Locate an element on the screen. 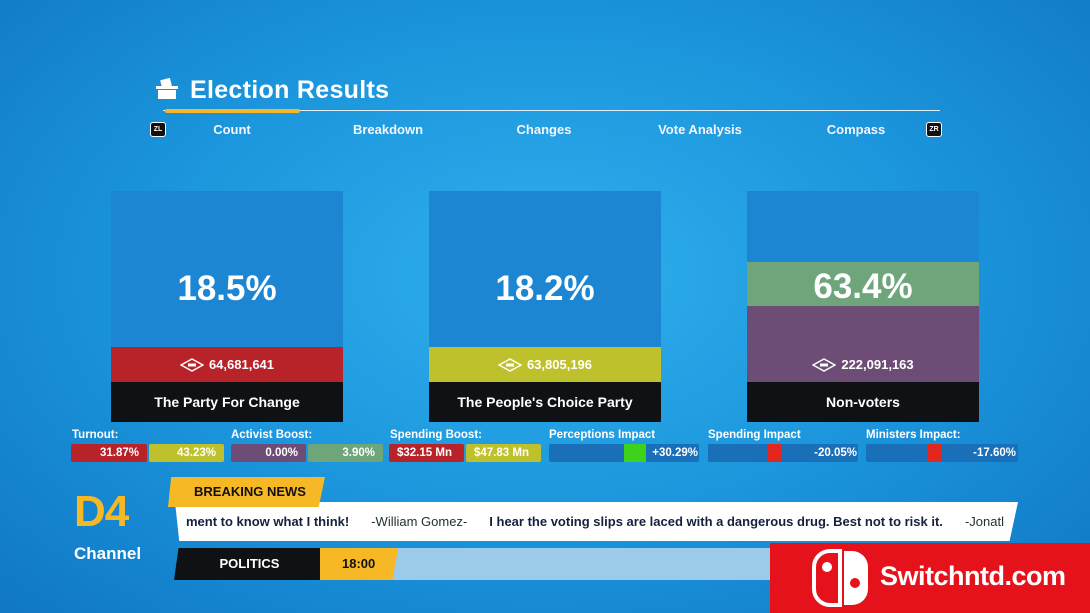 The image size is (1090, 613). non-voter-bottom-segment is located at coordinates (863, 344).